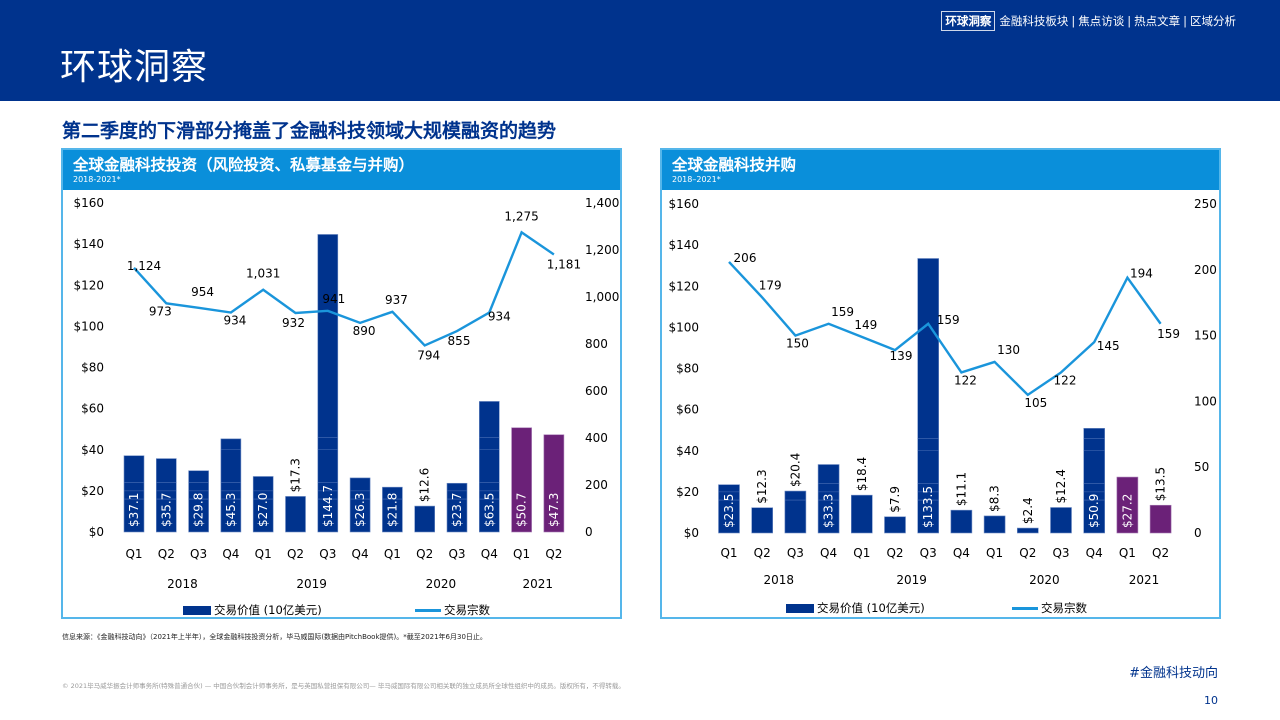 This screenshot has height=720, width=1280. What do you see at coordinates (1205, 336) in the screenshot?
I see `y-right-tick-label: 150` at bounding box center [1205, 336].